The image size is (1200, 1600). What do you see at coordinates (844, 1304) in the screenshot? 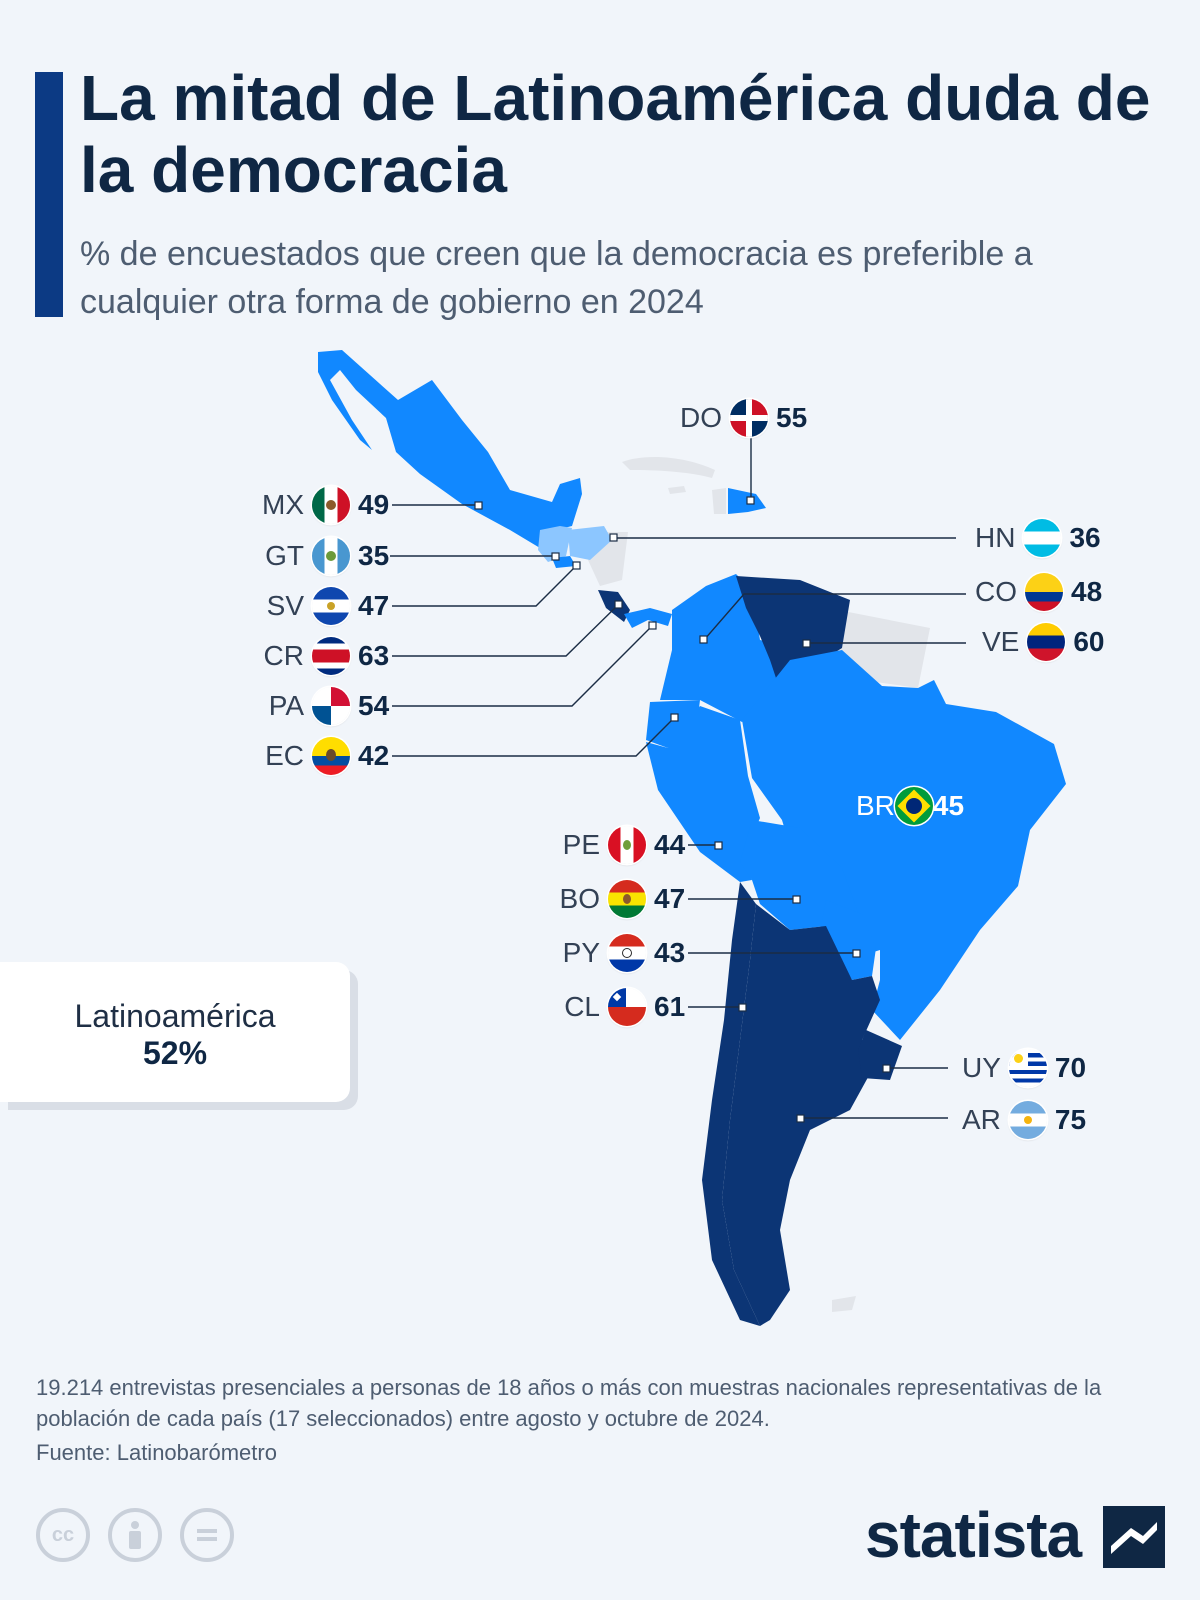
I see `country-shape-falklands` at bounding box center [844, 1304].